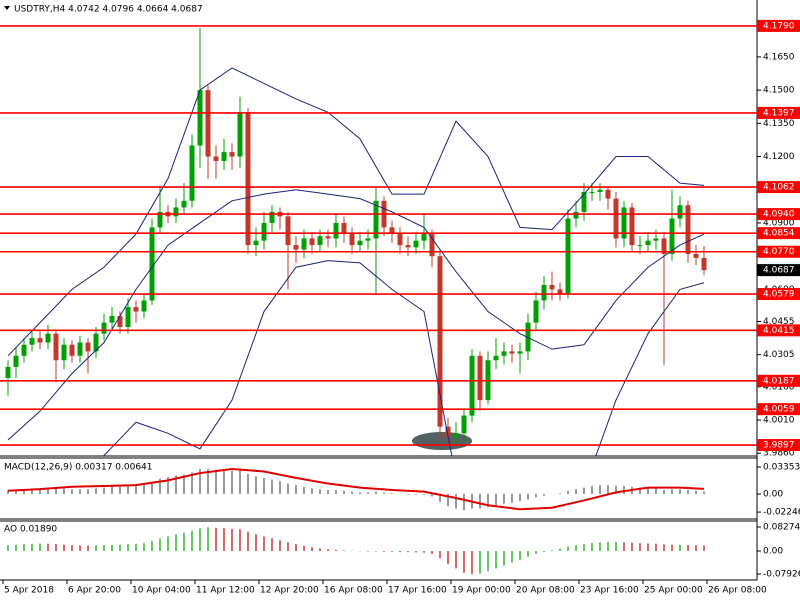 The image size is (800, 600). I want to click on y-tick-label: 4.1200, so click(779, 157).